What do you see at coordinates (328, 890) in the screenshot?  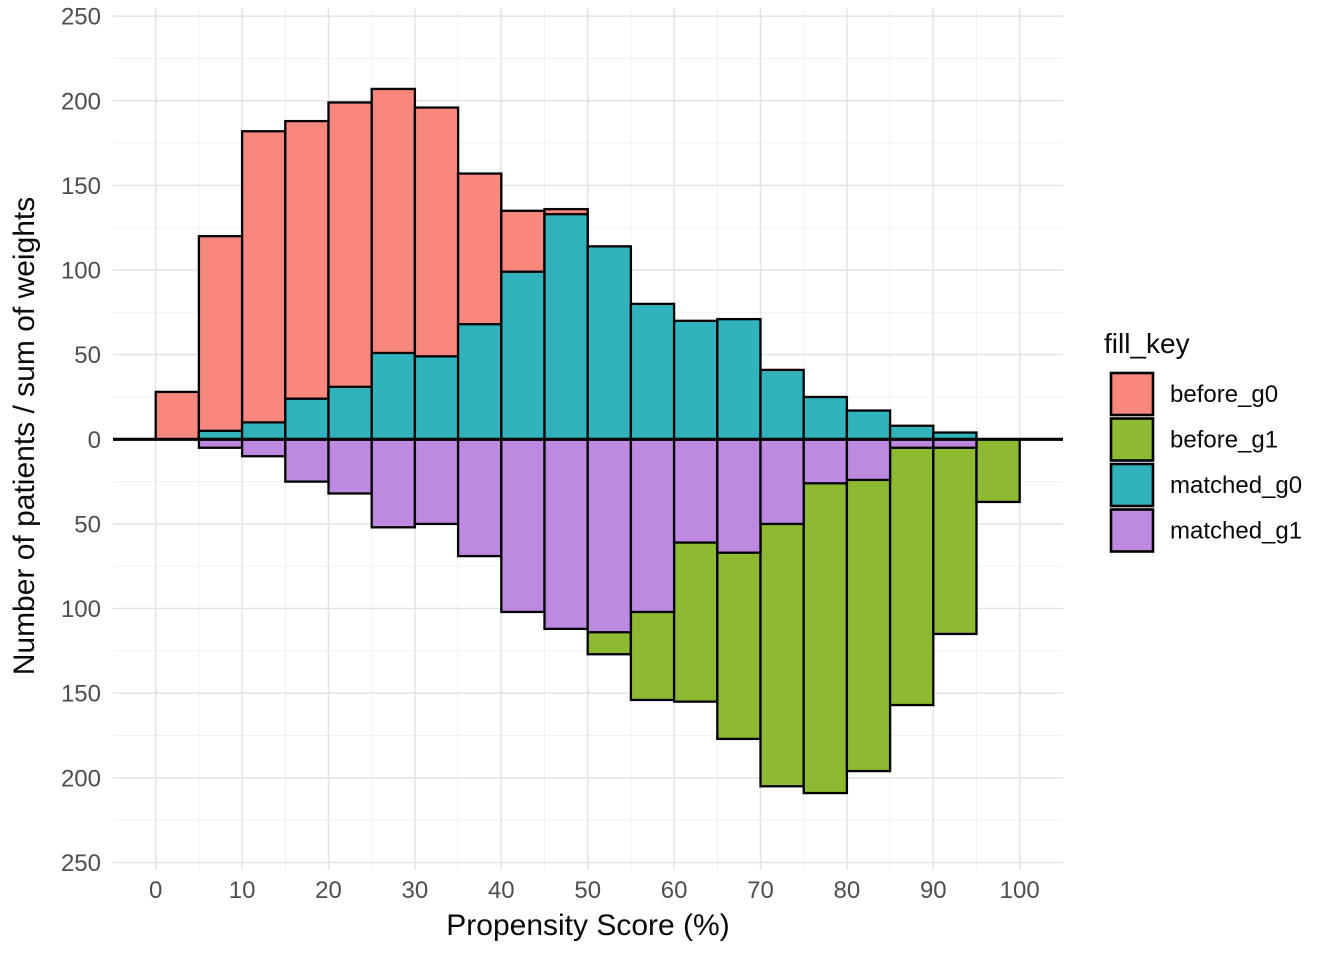 I see `x-tick-label-20: 20` at bounding box center [328, 890].